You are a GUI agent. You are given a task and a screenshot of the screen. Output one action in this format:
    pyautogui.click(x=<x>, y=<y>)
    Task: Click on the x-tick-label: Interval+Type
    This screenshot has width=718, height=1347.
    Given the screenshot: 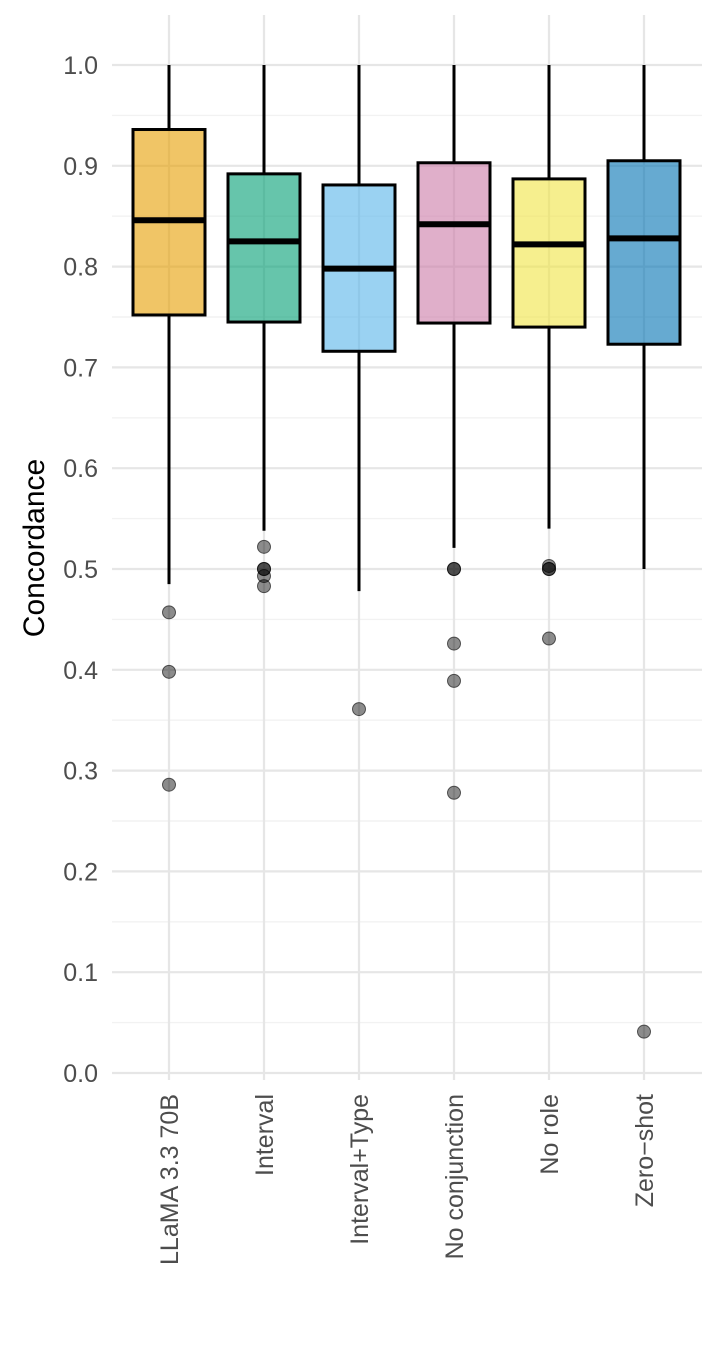 What is the action you would take?
    pyautogui.click(x=360, y=1169)
    